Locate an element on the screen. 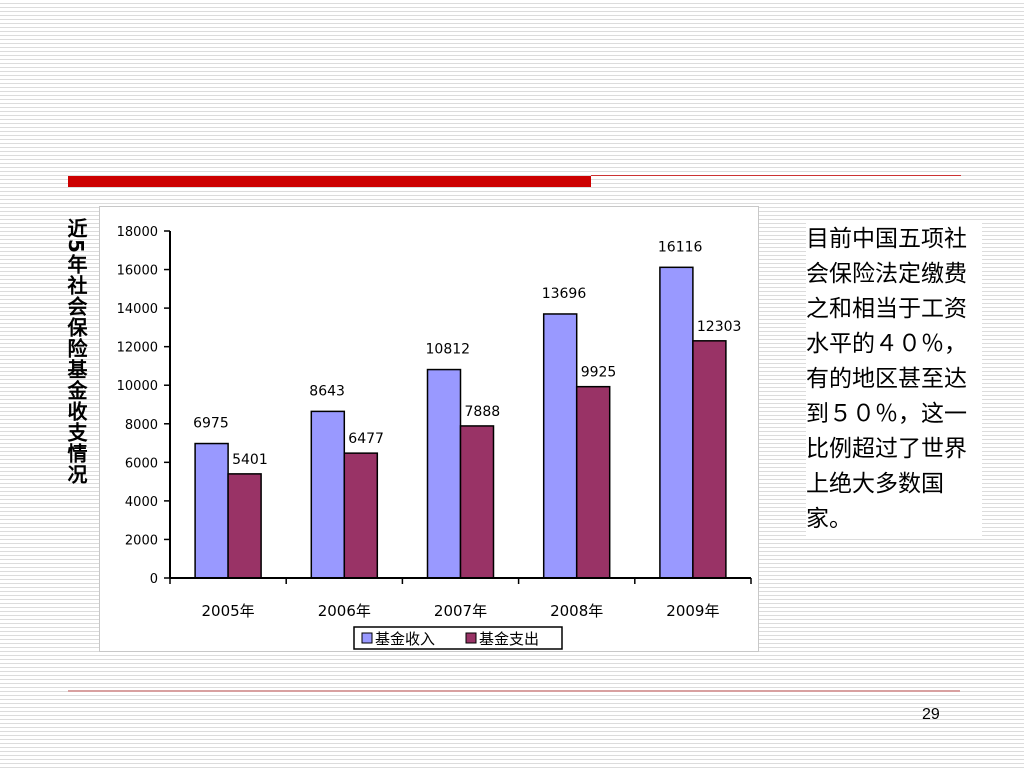 The height and width of the screenshot is (768, 1024). y-tick-label: 16000 is located at coordinates (137, 271).